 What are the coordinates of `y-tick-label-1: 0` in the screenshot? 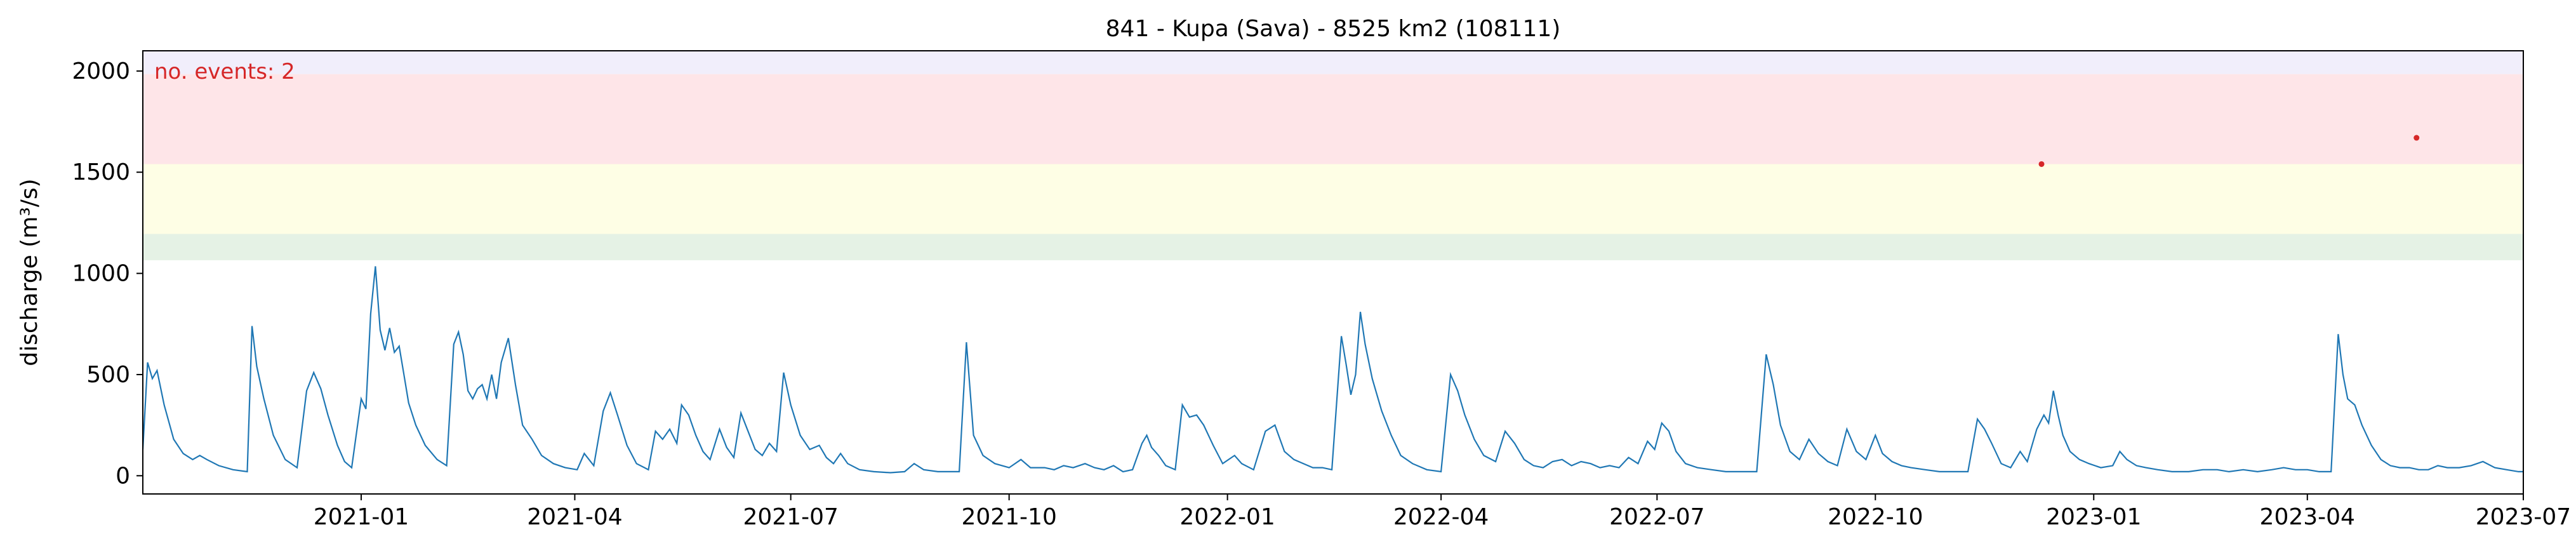 It's located at (123, 476).